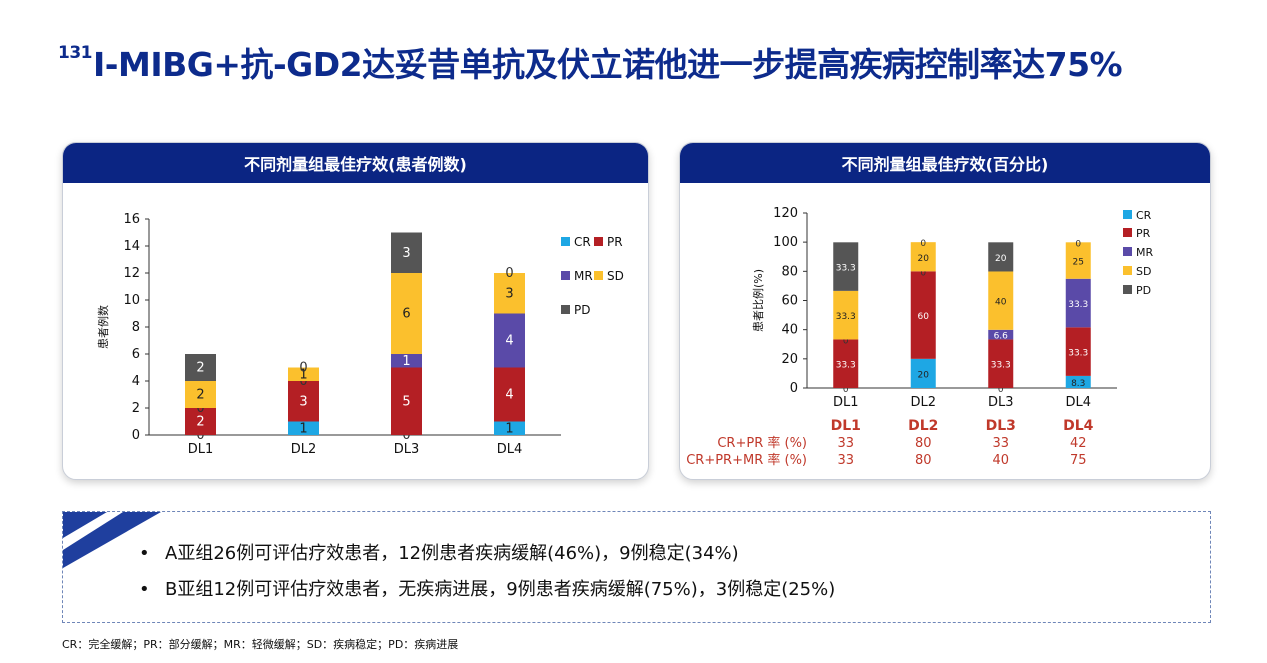  Describe the element at coordinates (509, 273) in the screenshot. I see `data-label-pd-dl4: 0` at that location.